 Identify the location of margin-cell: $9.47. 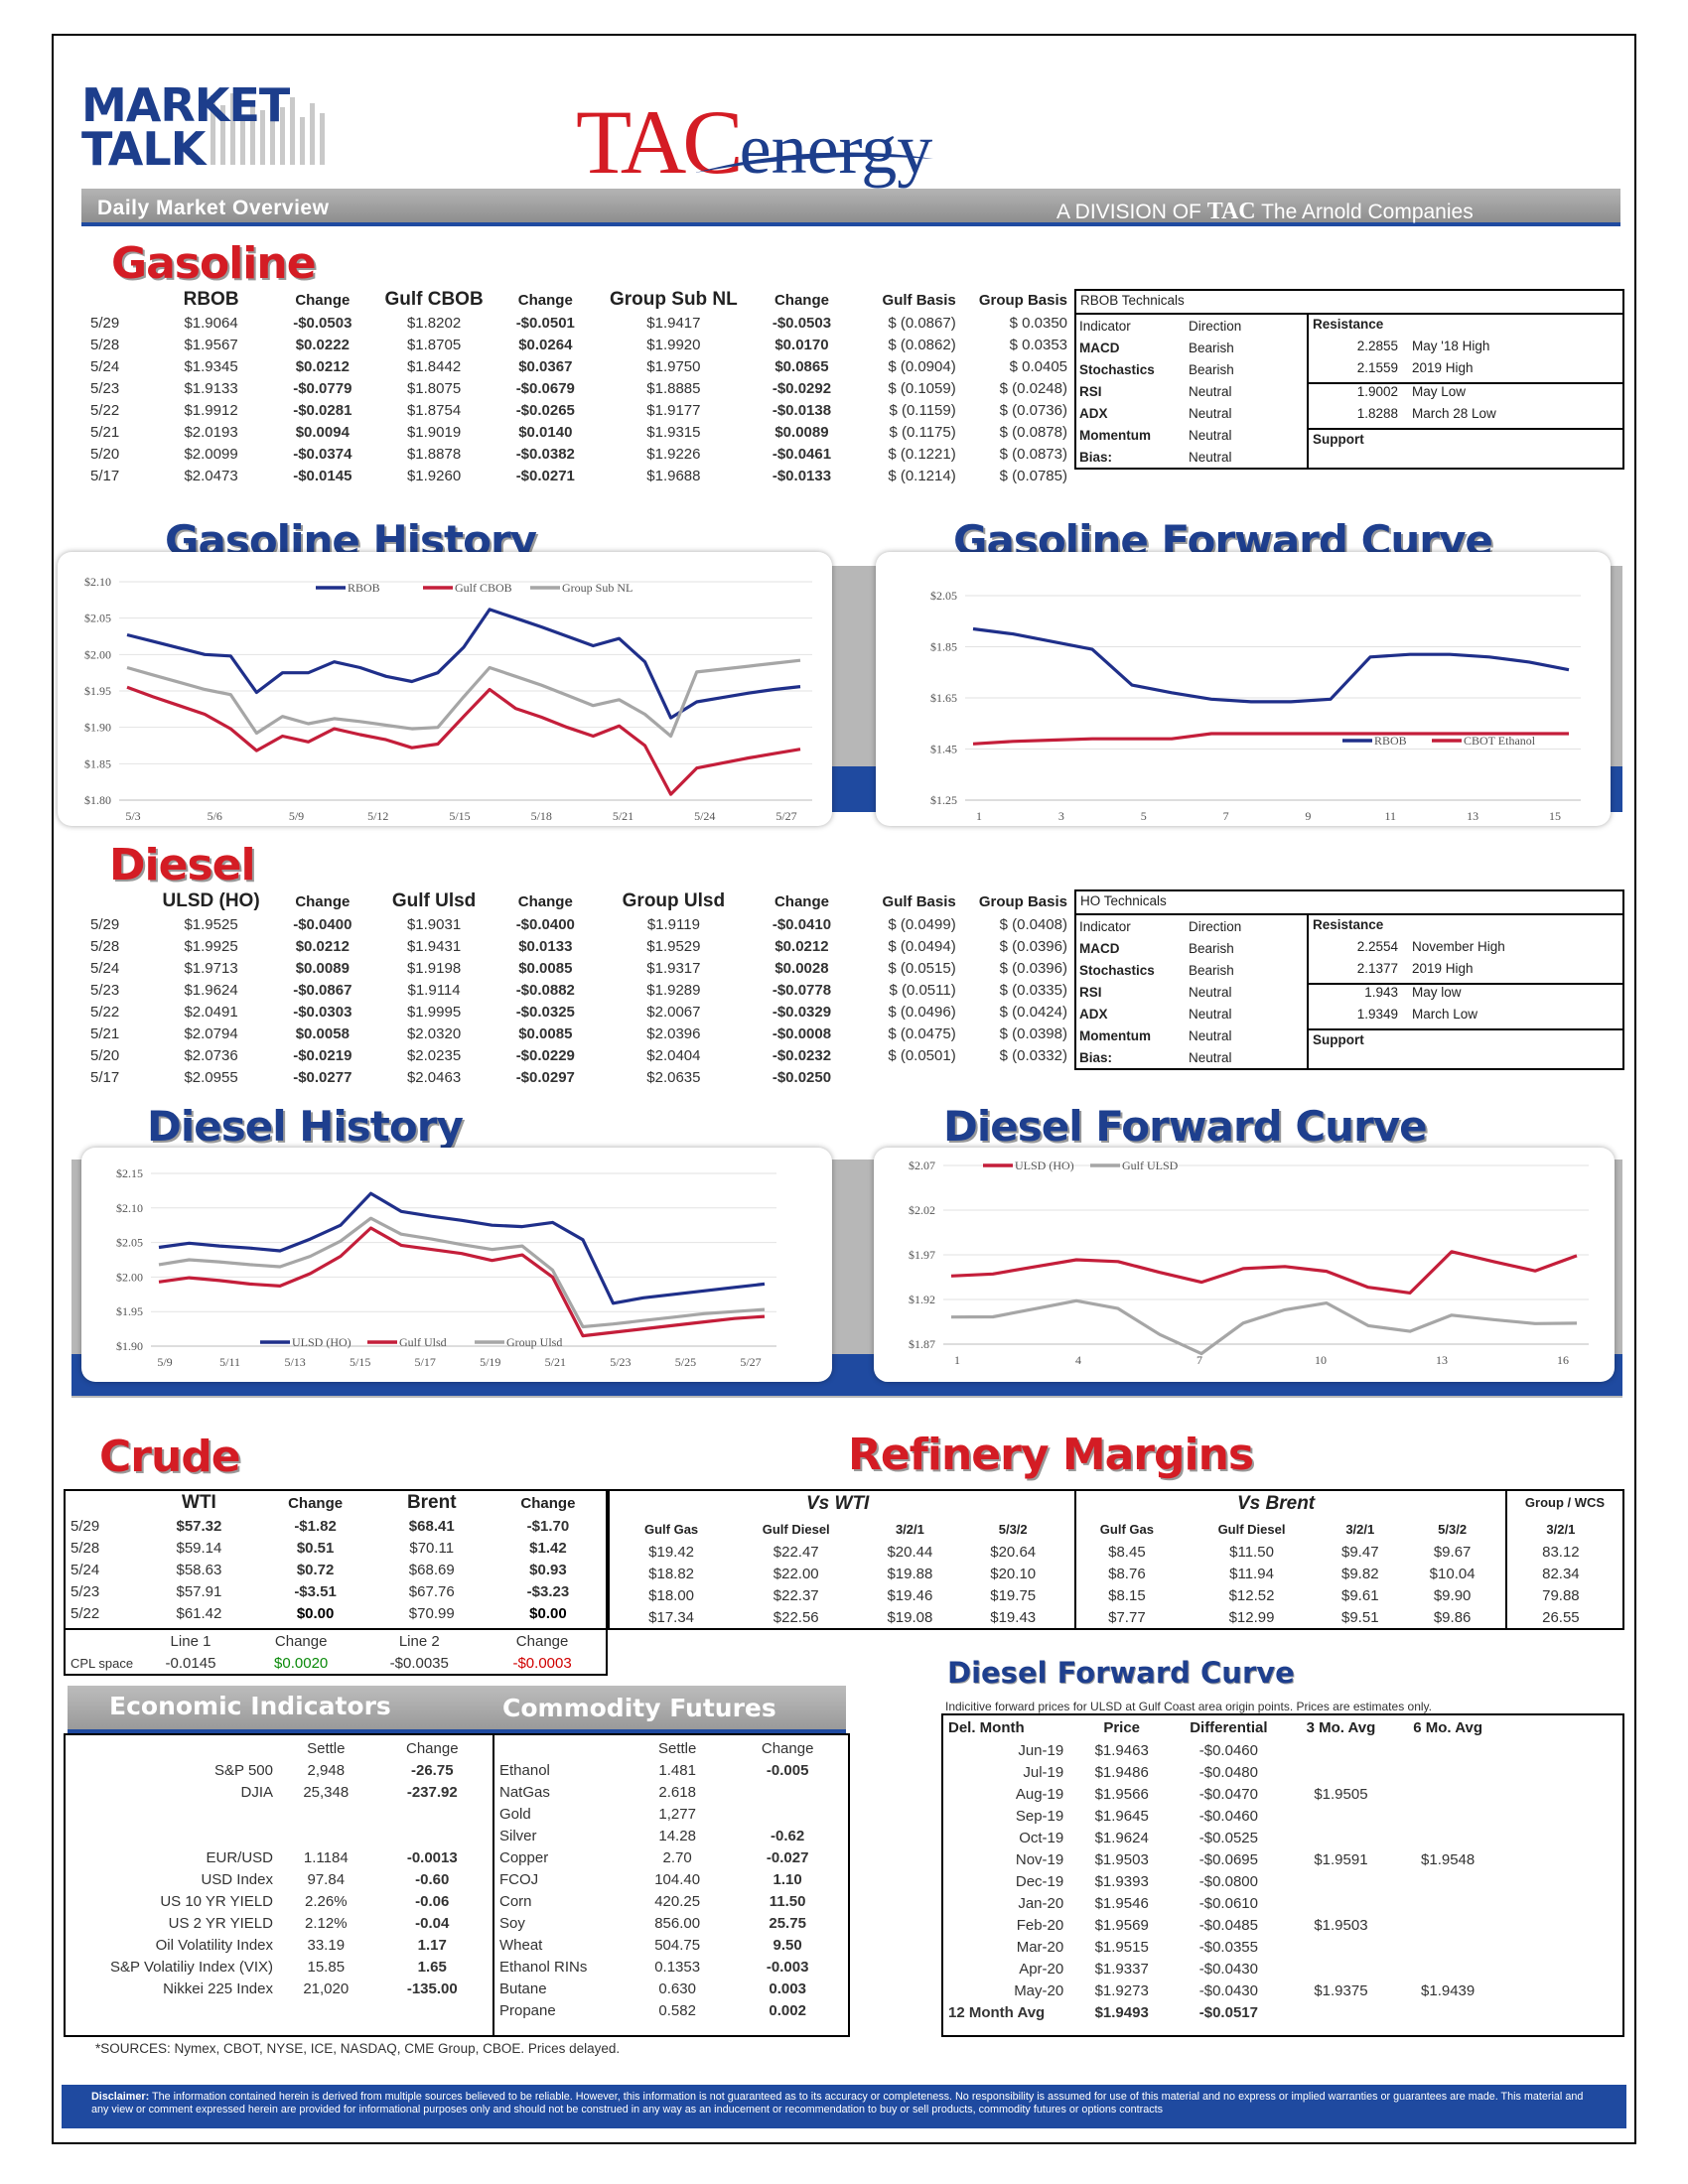
(1360, 1552).